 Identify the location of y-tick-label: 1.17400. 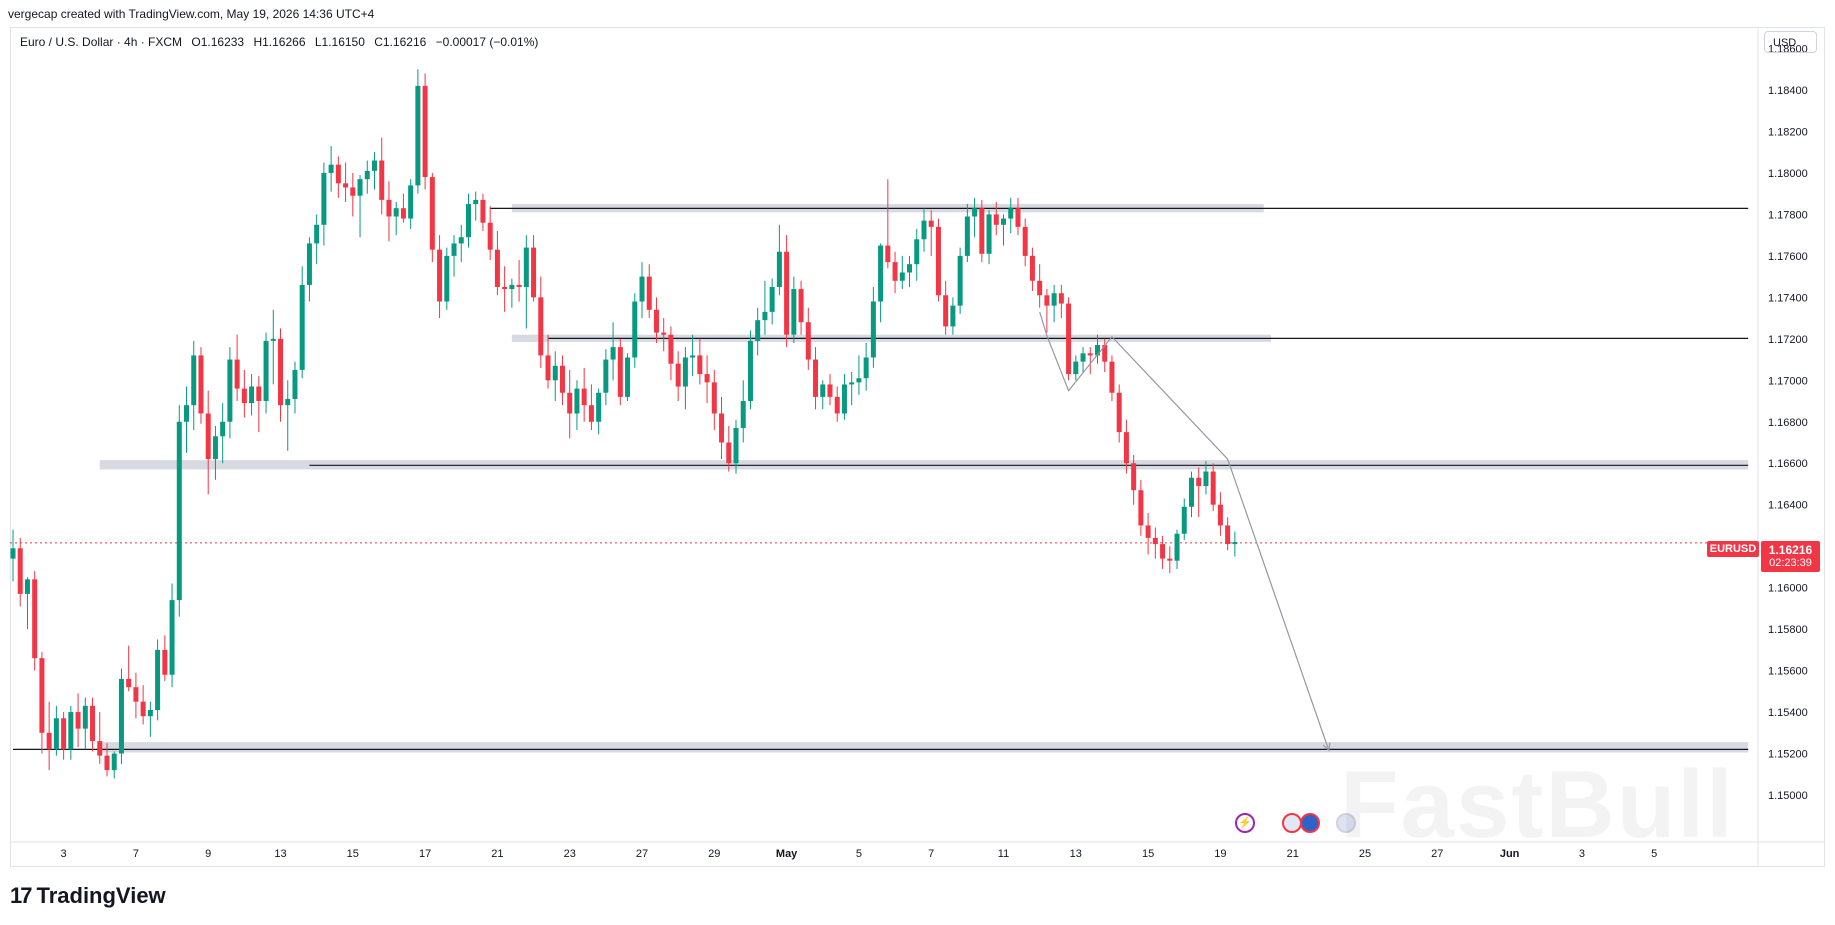
(1788, 298).